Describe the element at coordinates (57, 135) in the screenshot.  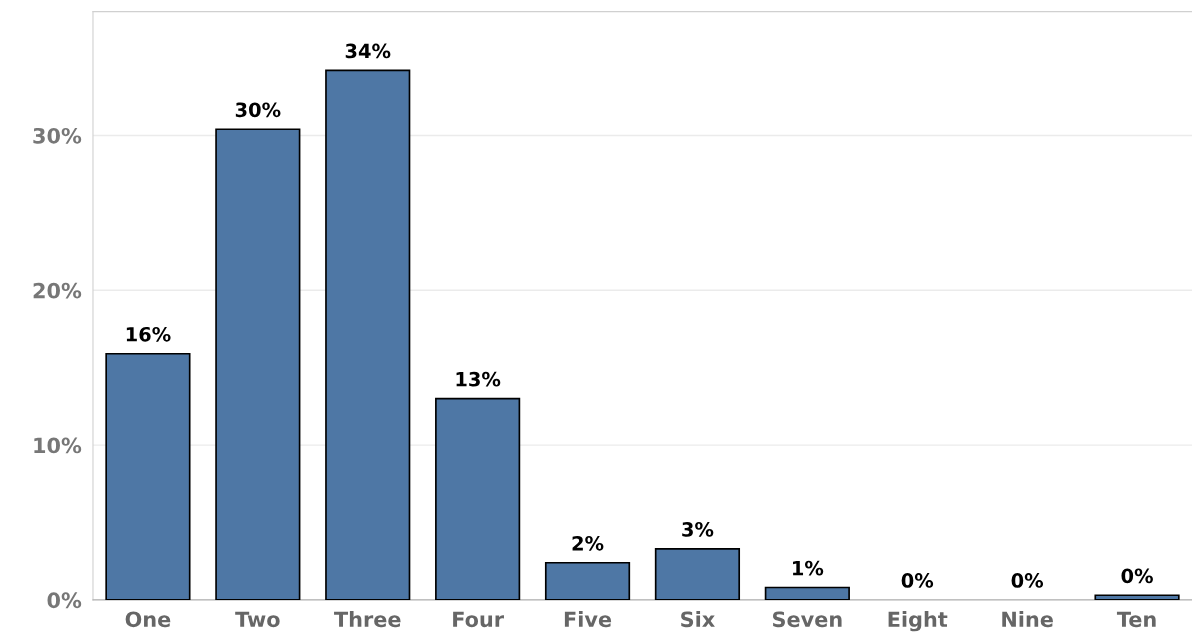
I see `y-tick-label: 30%` at that location.